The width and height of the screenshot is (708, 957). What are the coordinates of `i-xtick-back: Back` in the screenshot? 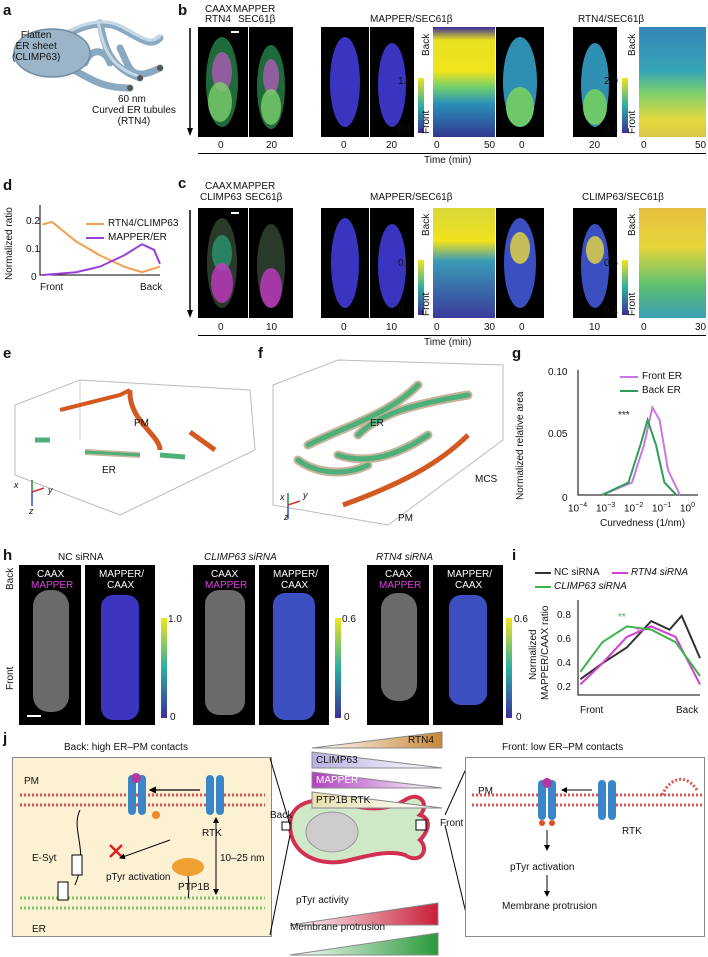 It's located at (687, 710).